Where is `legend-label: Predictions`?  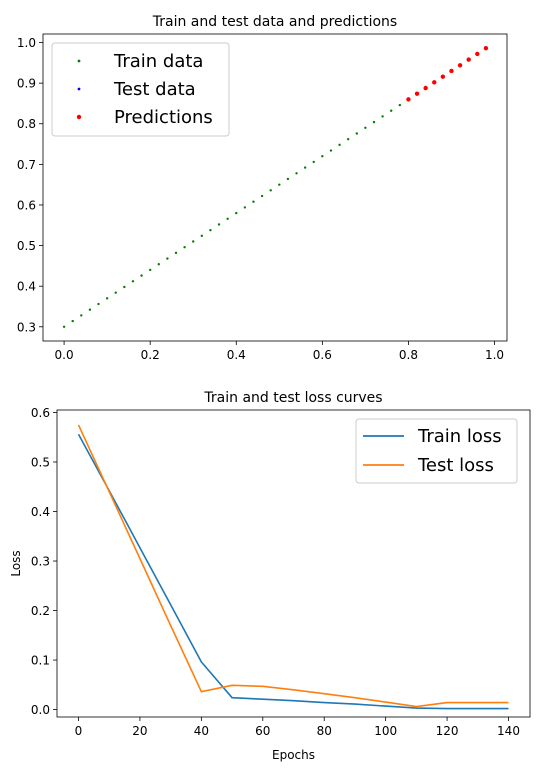
legend-label: Predictions is located at coordinates (163, 117).